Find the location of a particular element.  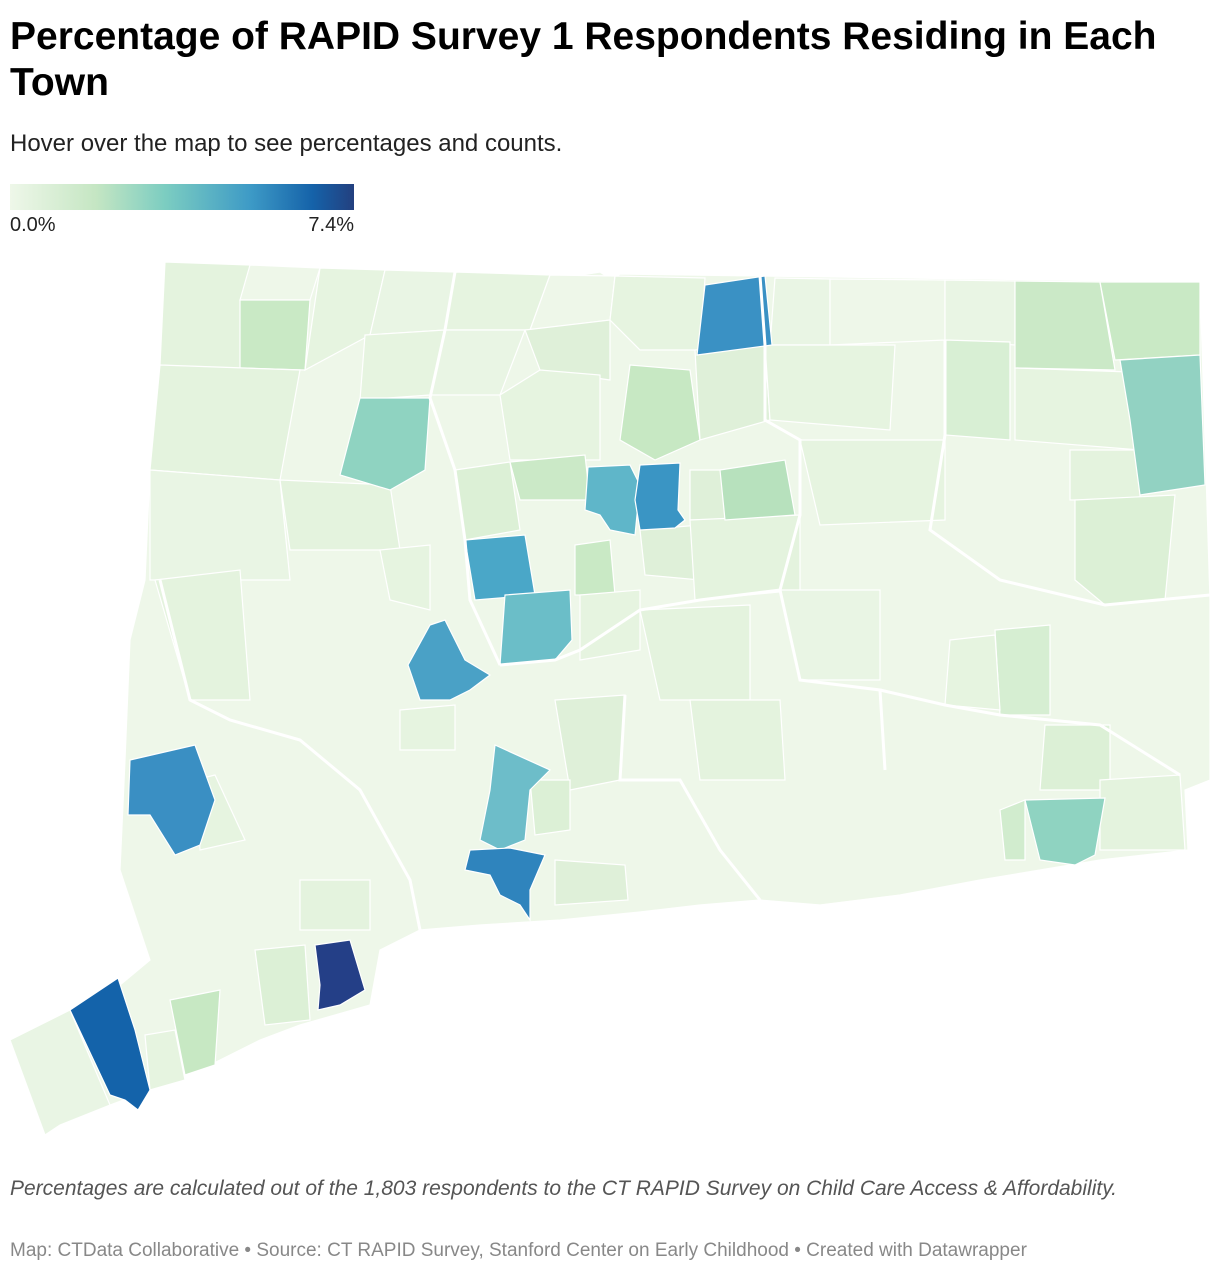

town-bridgeport is located at coordinates (340, 975).